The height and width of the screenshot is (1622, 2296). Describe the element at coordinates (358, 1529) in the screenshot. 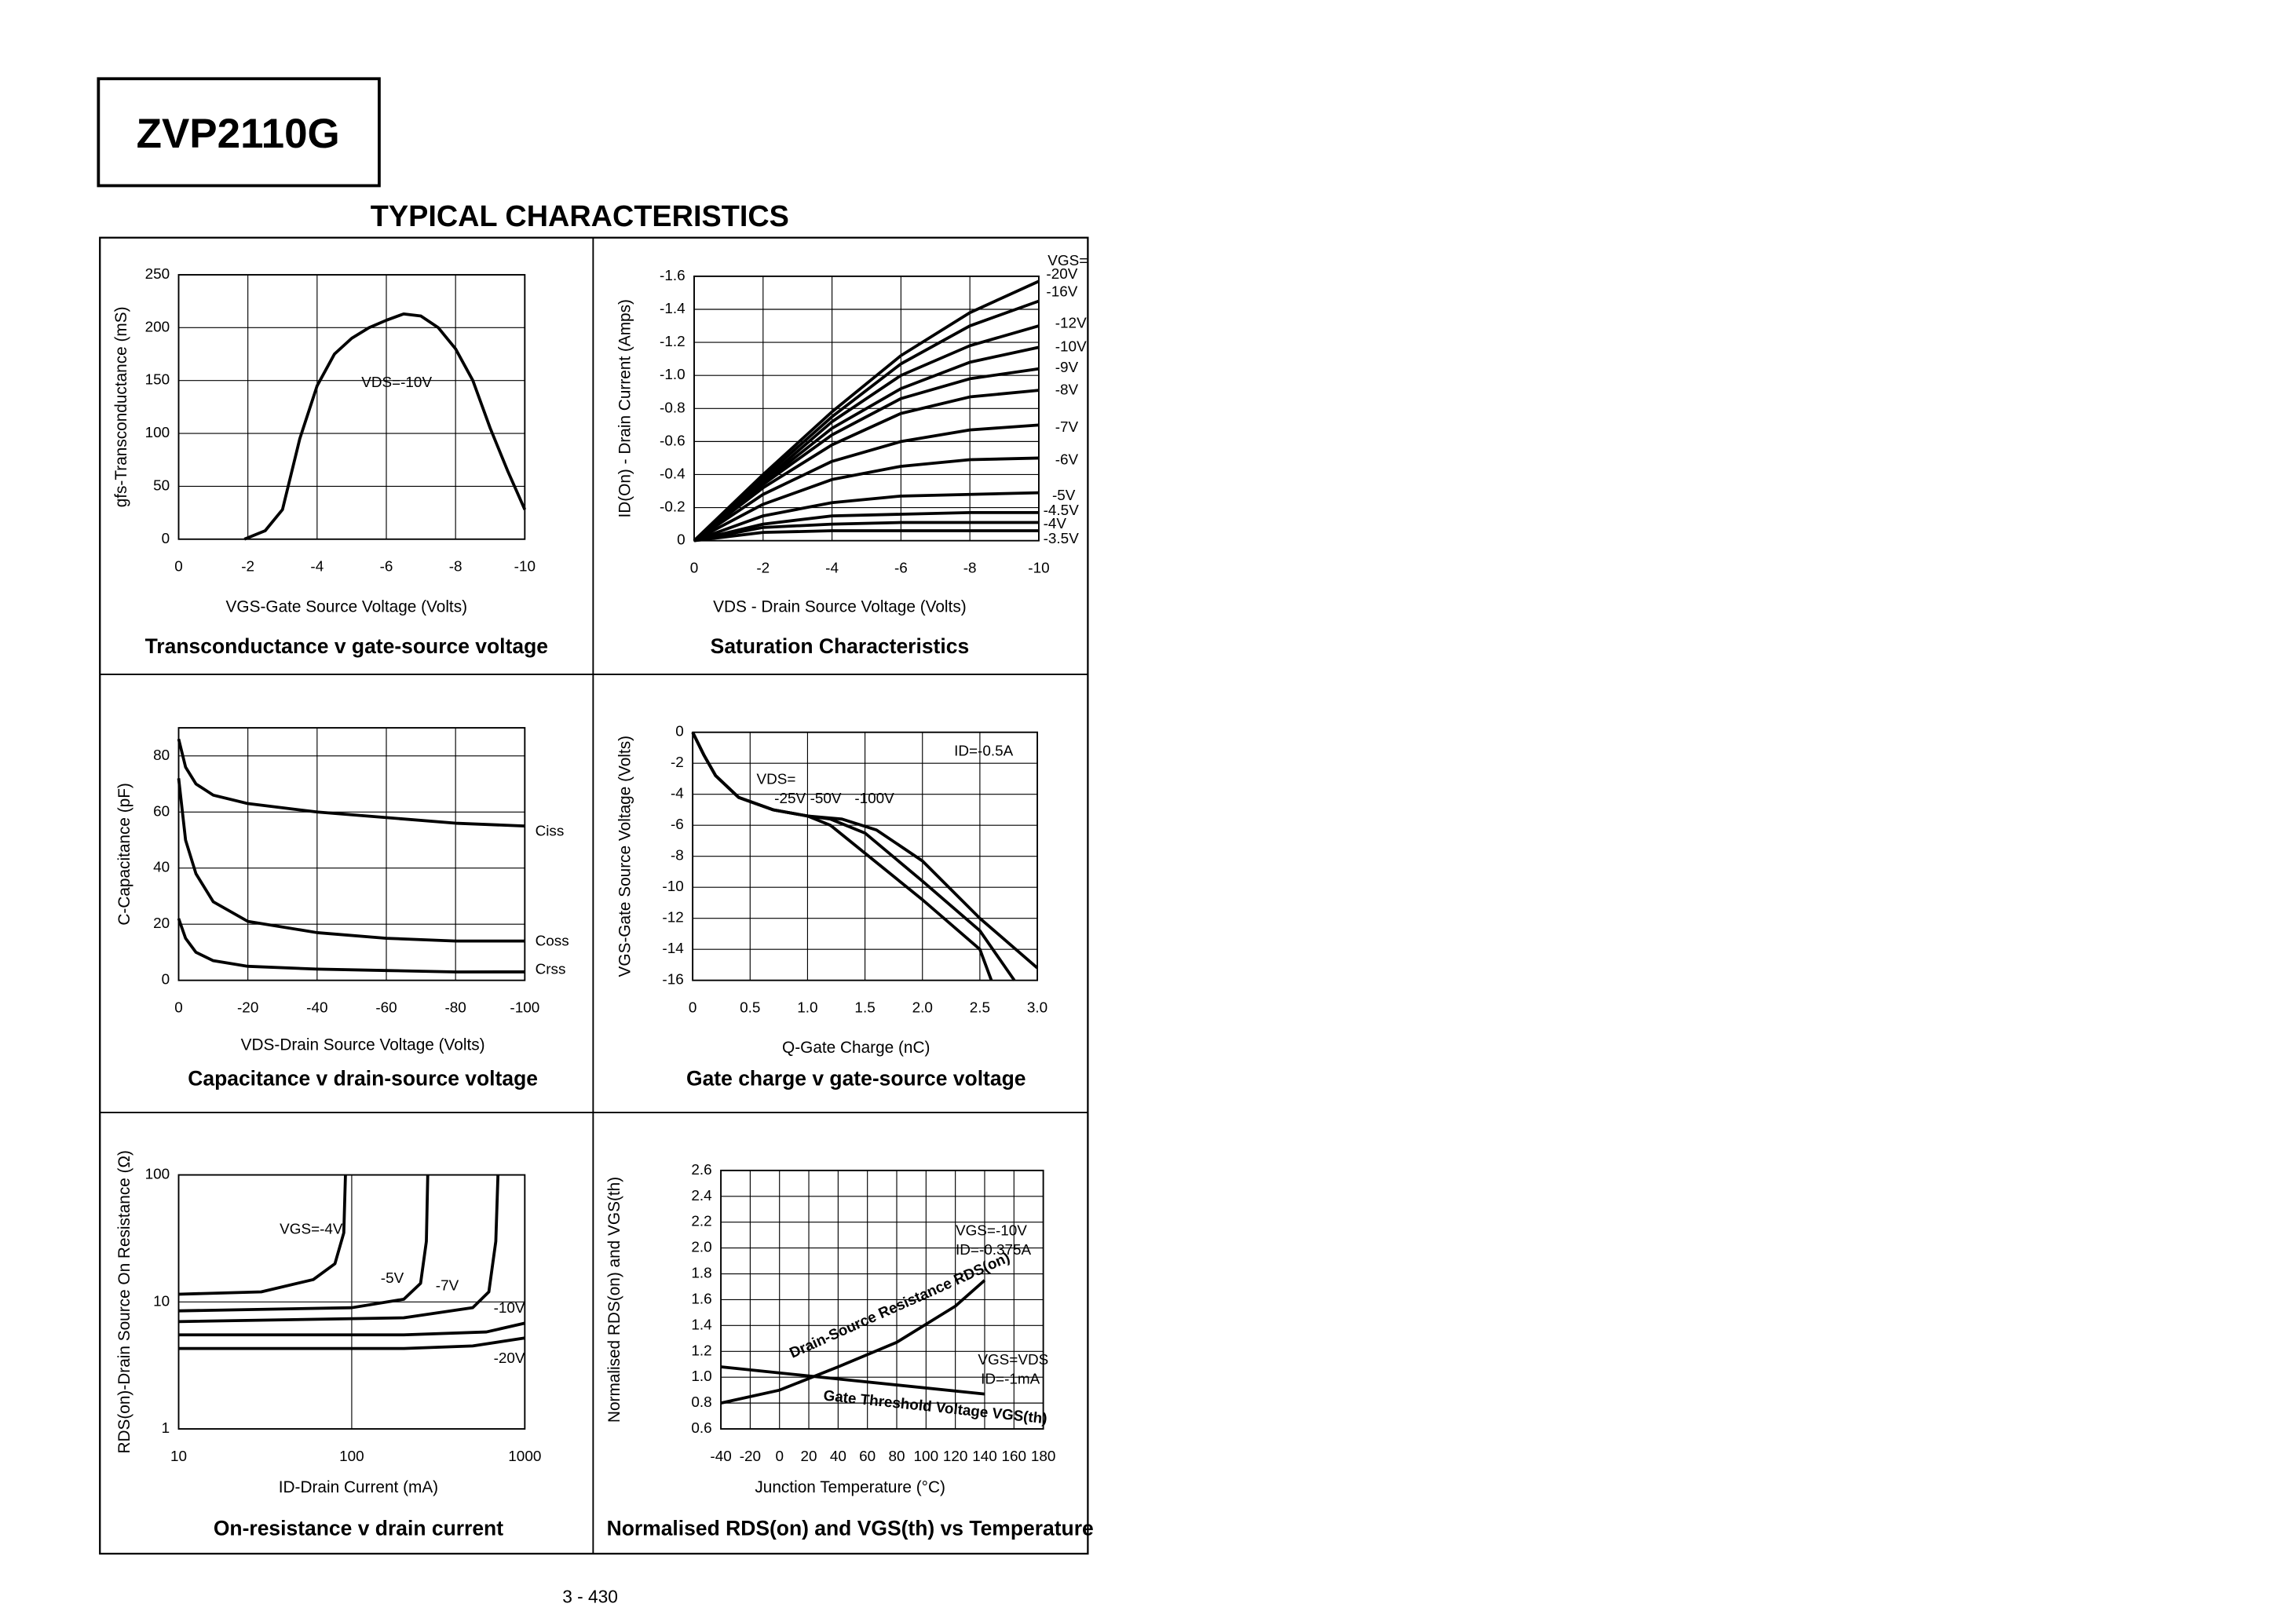

I see `chart-title: On-resistance v drain current` at that location.